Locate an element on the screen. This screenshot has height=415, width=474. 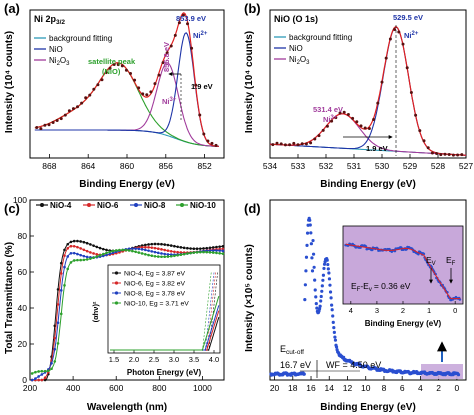
panel-c-inset-xtick-label: 2.0 is located at coordinates (134, 359).